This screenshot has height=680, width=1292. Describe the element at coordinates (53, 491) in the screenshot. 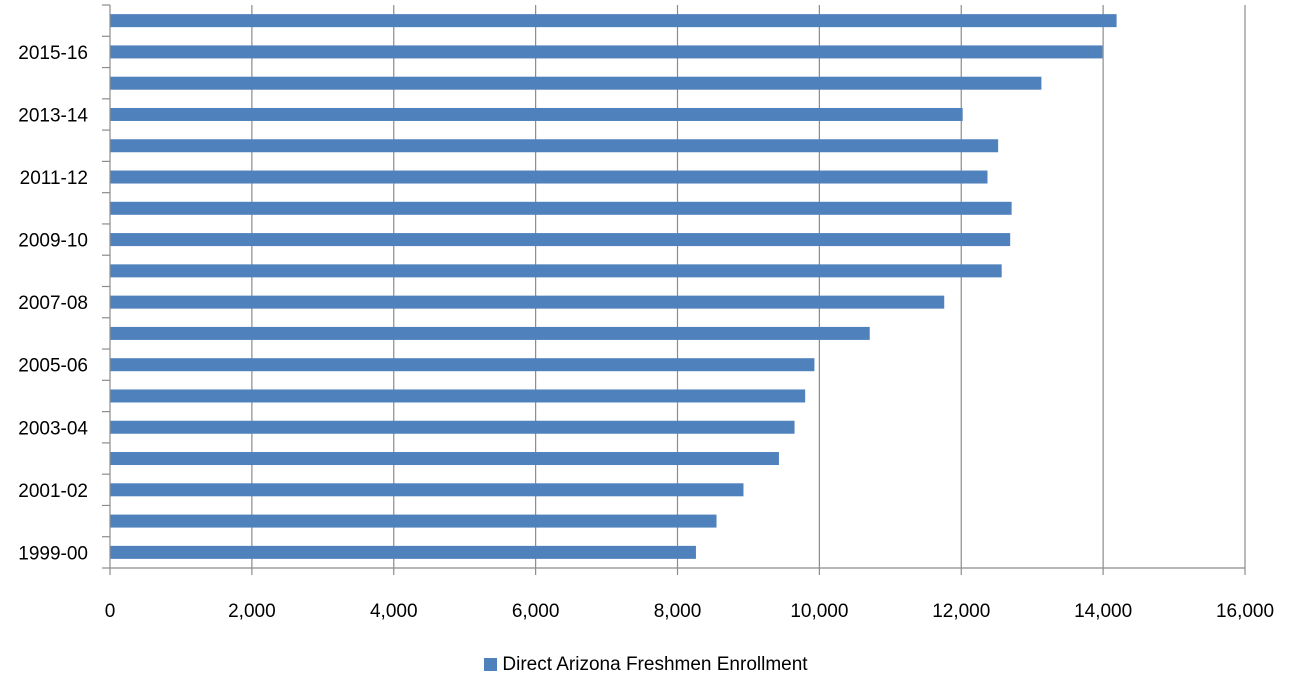

I see `y-tick-label: 2001-02` at that location.